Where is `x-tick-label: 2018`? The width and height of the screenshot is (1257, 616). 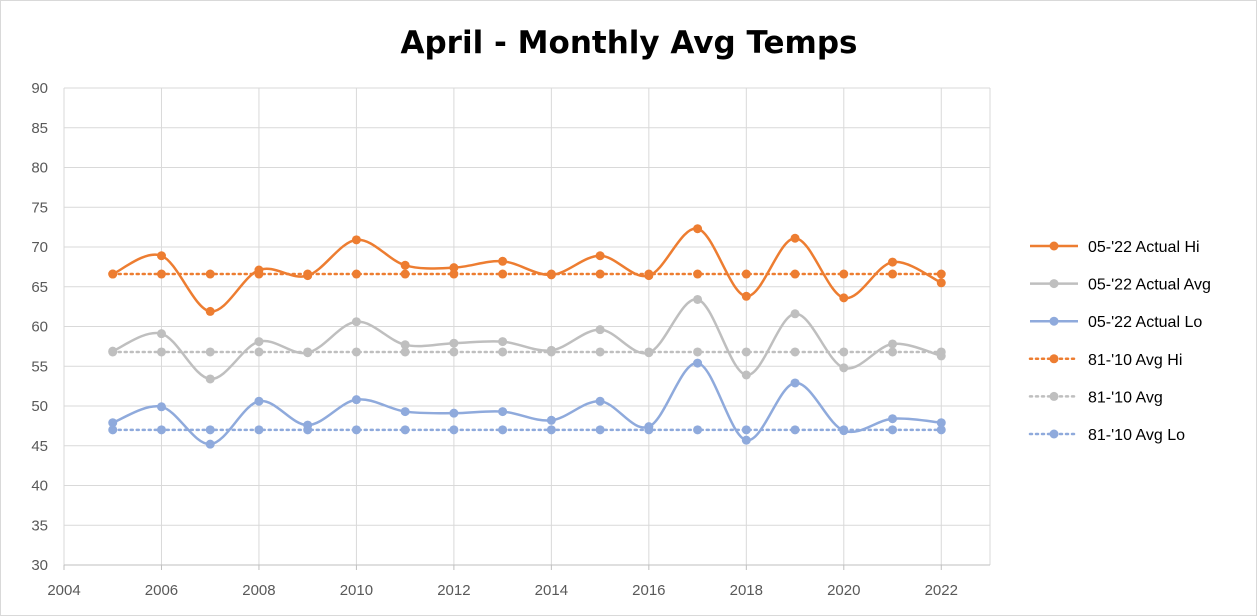
x-tick-label: 2018 is located at coordinates (746, 590).